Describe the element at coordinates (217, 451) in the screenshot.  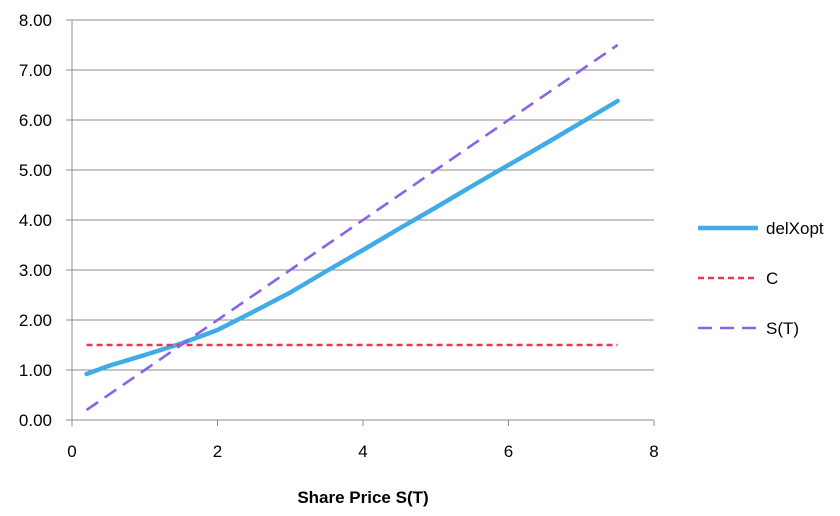
I see `x-tick-label: 2` at that location.